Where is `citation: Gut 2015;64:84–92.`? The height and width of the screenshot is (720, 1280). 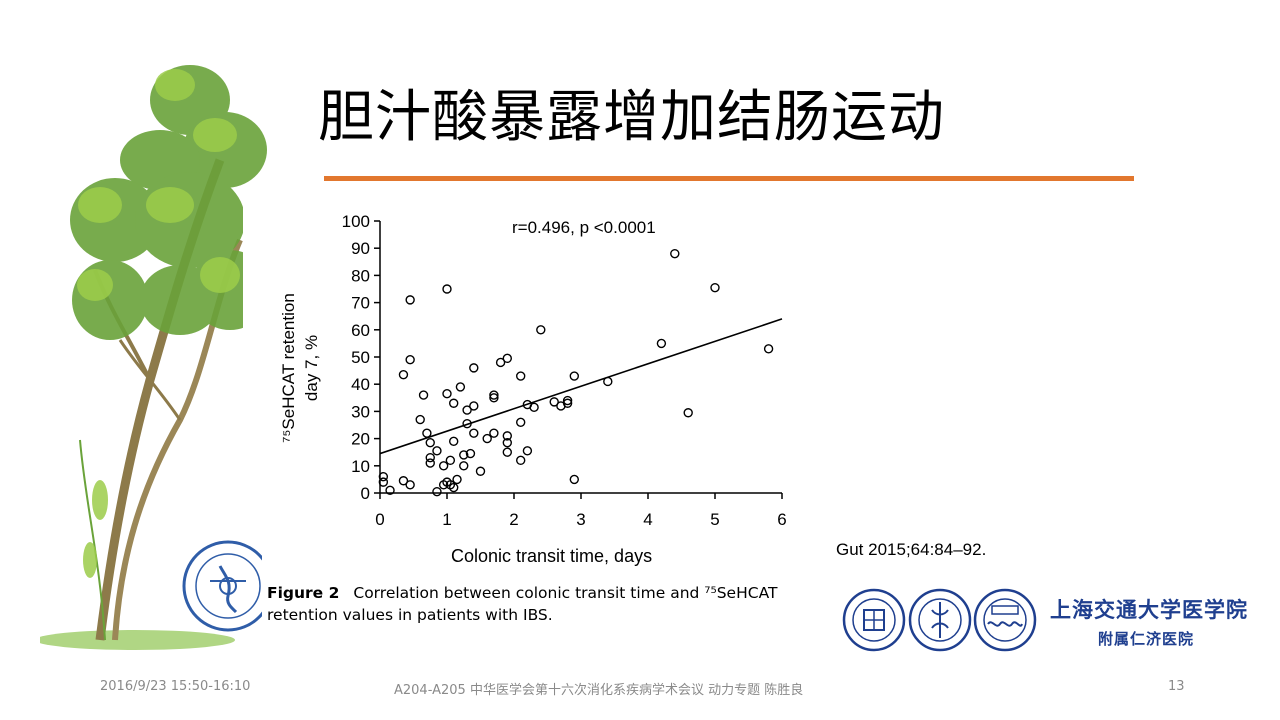
citation: Gut 2015;64:84–92. is located at coordinates (911, 549).